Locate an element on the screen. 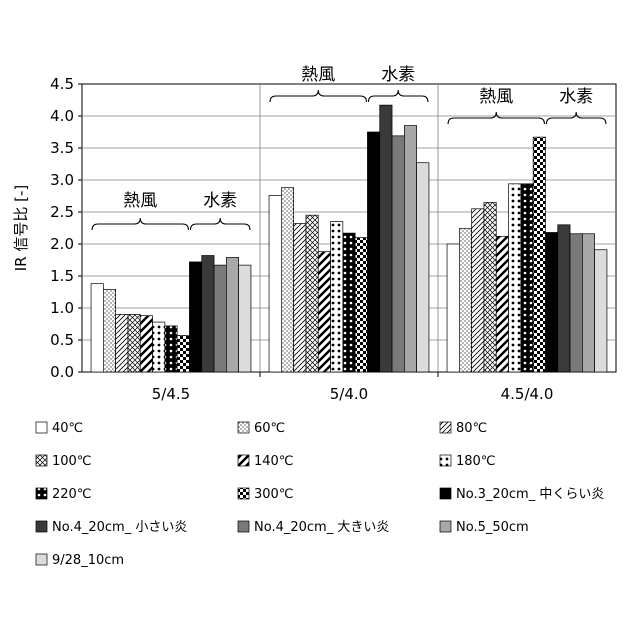  y-tick-label: 3.0 is located at coordinates (62, 180).